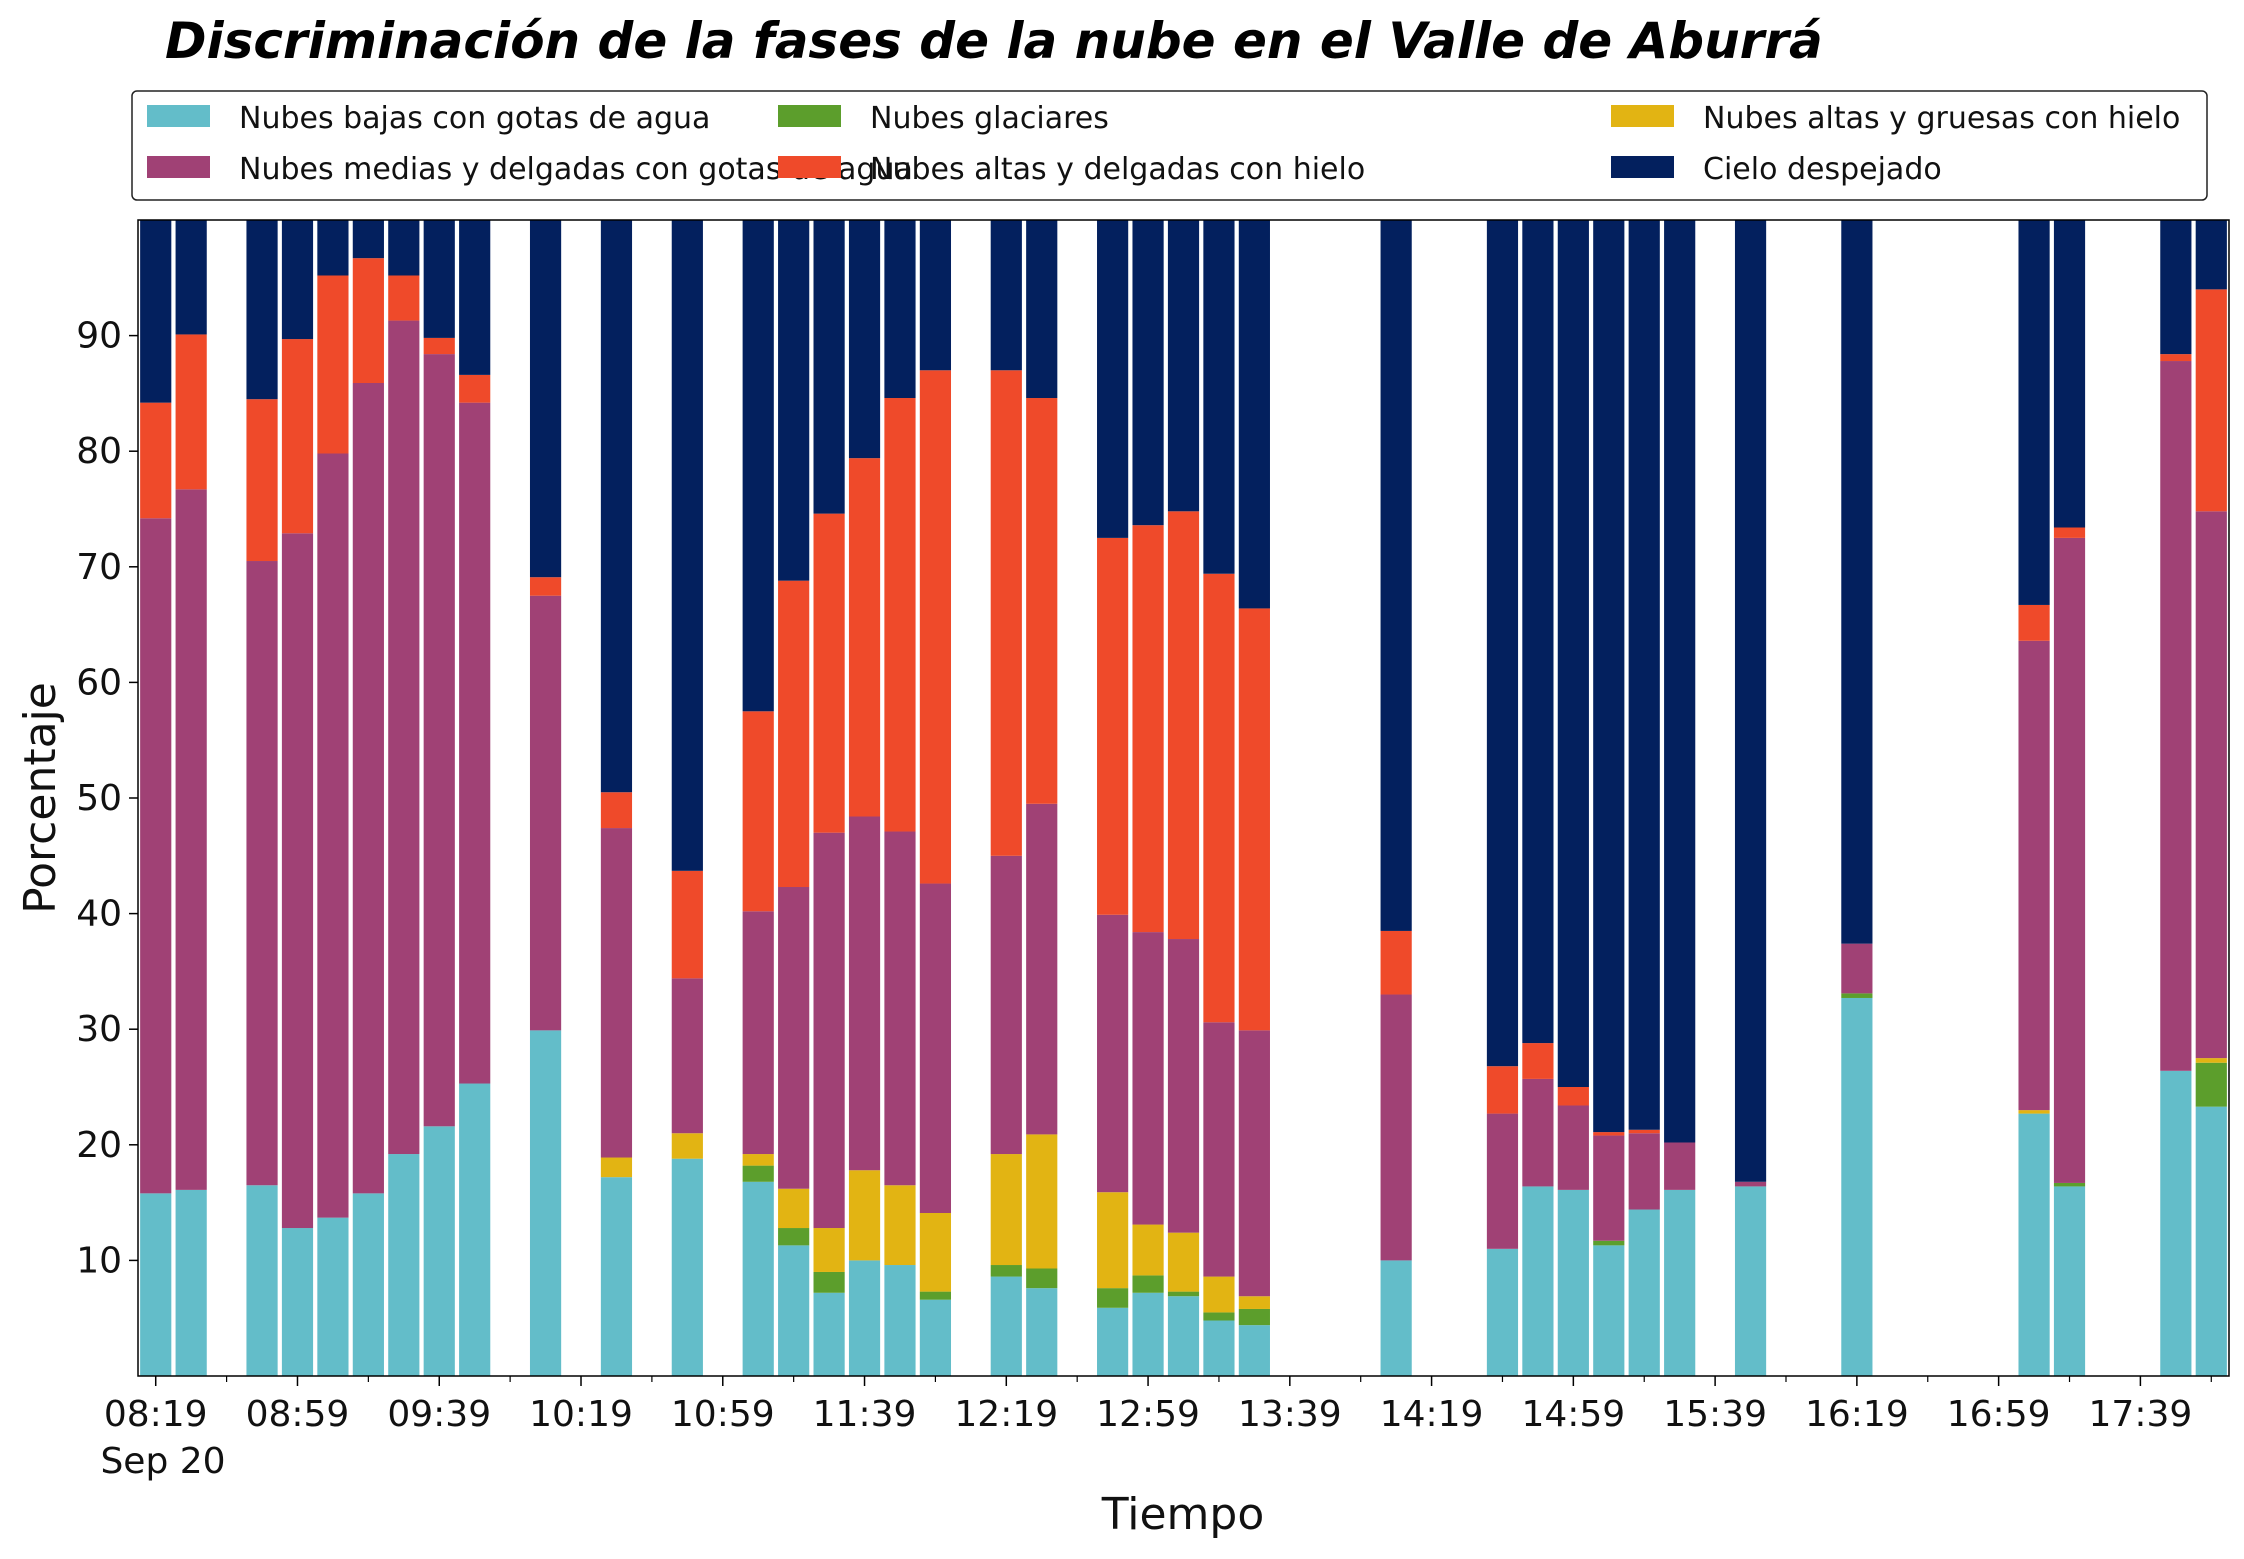 Image resolution: width=2244 pixels, height=1559 pixels. I want to click on y-axis: 10 20 30 40 50 60 70 80 90, so click(107, 798).